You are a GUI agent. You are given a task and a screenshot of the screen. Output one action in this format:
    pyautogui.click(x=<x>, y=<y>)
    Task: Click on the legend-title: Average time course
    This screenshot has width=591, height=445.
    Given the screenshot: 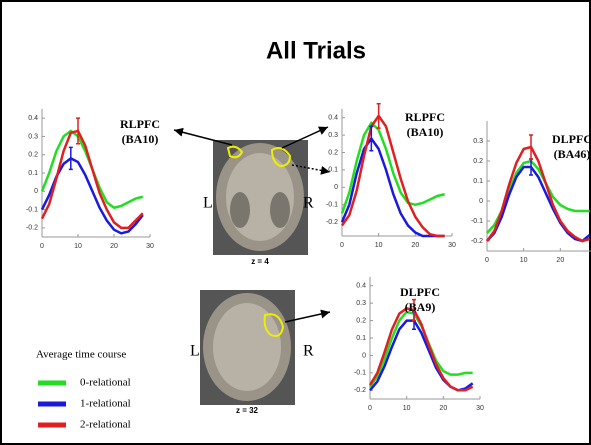 What is the action you would take?
    pyautogui.click(x=81, y=355)
    